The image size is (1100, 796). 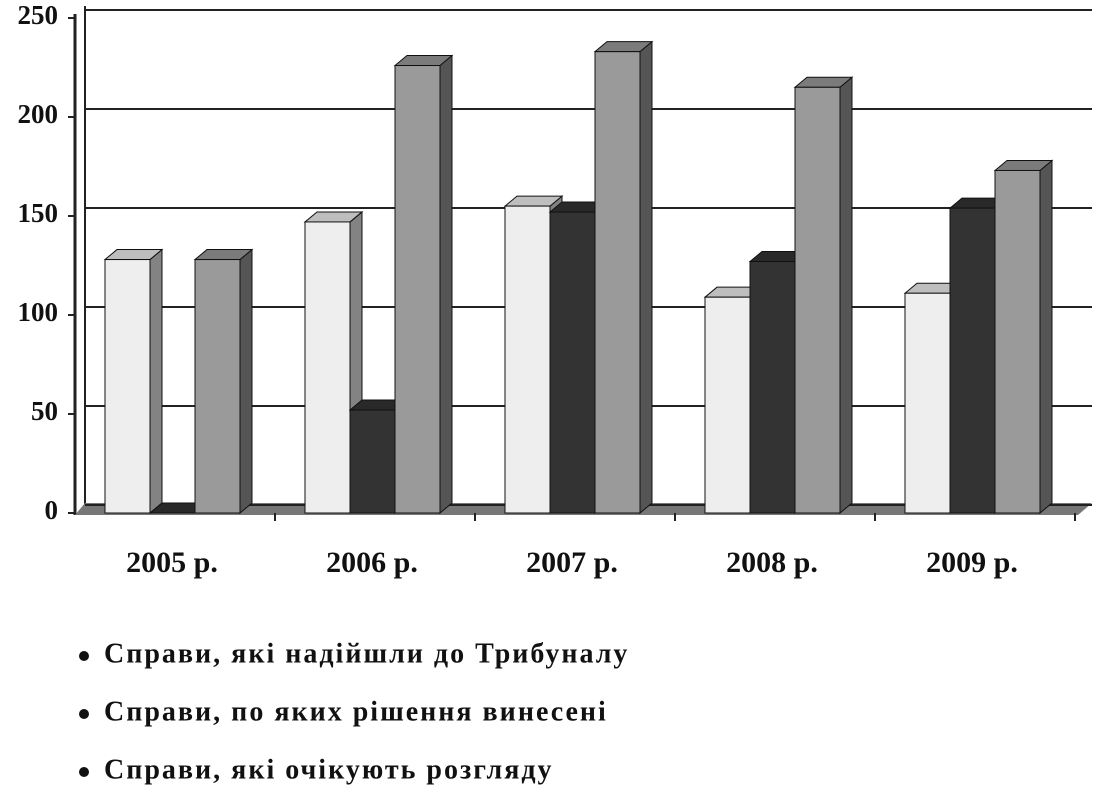 What do you see at coordinates (38, 114) in the screenshot?
I see `y-tick-label: 200` at bounding box center [38, 114].